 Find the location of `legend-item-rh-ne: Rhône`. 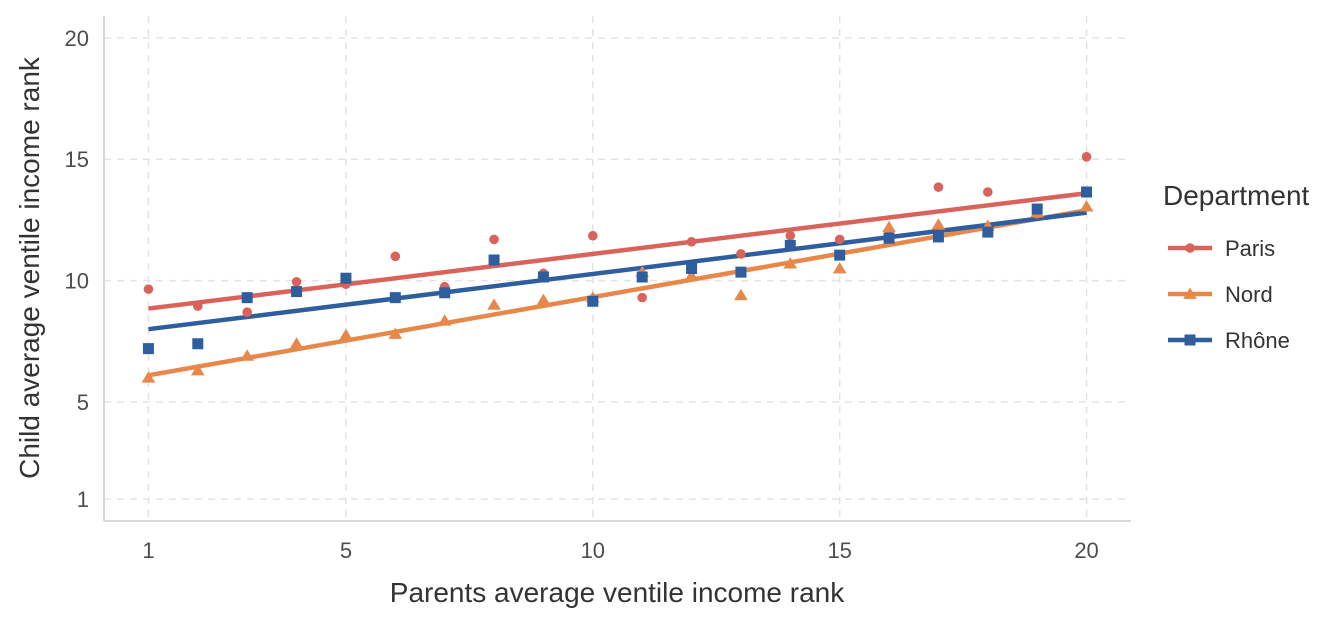

legend-item-rh-ne: Rhône is located at coordinates (1229, 340).